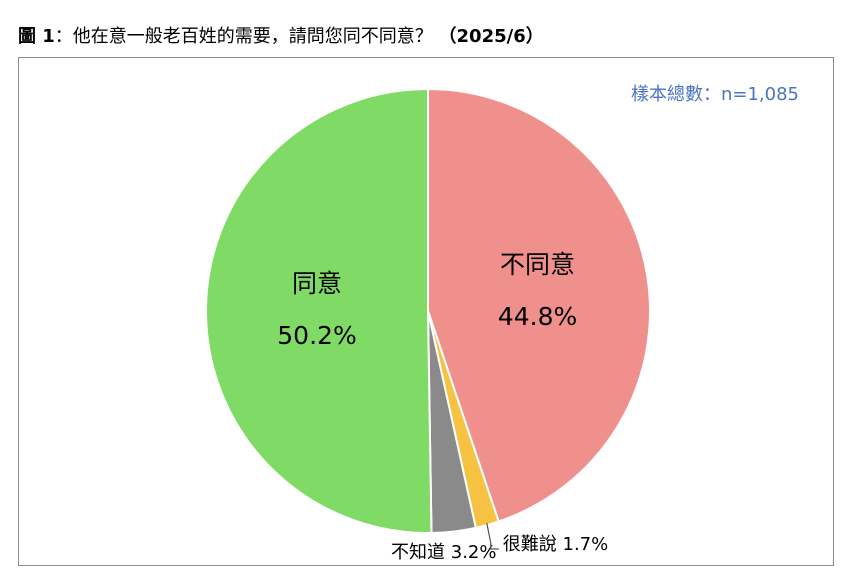 The height and width of the screenshot is (572, 856). Describe the element at coordinates (537, 316) in the screenshot. I see `slice-value-0: 44.8%` at that location.